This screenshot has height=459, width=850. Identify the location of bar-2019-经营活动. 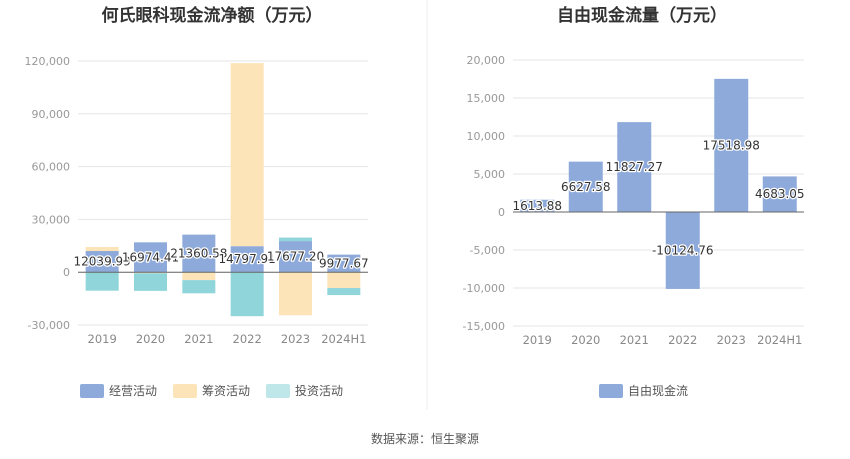
(102, 262).